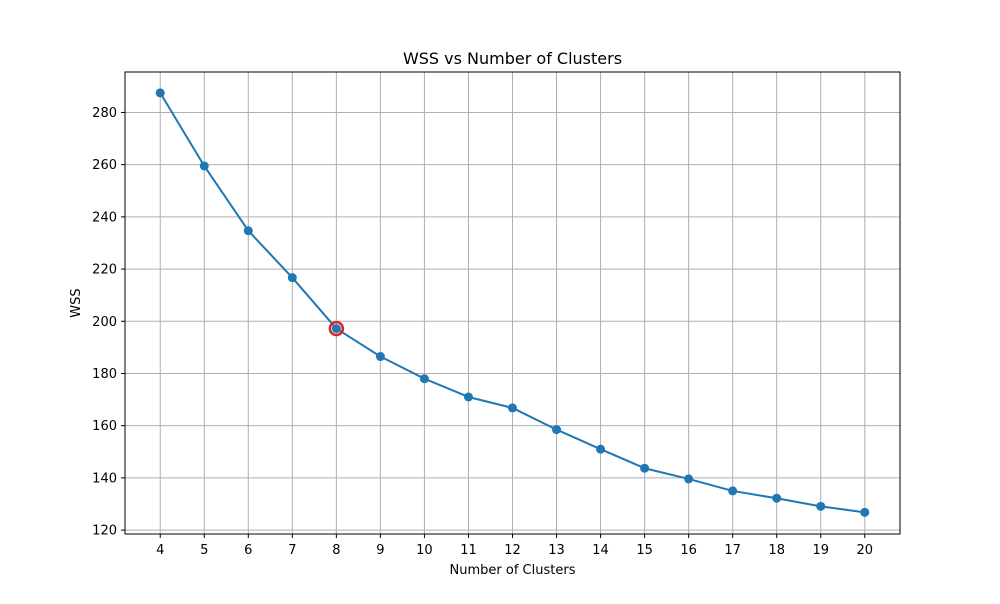  Describe the element at coordinates (336, 550) in the screenshot. I see `x-tick-label: 8` at that location.